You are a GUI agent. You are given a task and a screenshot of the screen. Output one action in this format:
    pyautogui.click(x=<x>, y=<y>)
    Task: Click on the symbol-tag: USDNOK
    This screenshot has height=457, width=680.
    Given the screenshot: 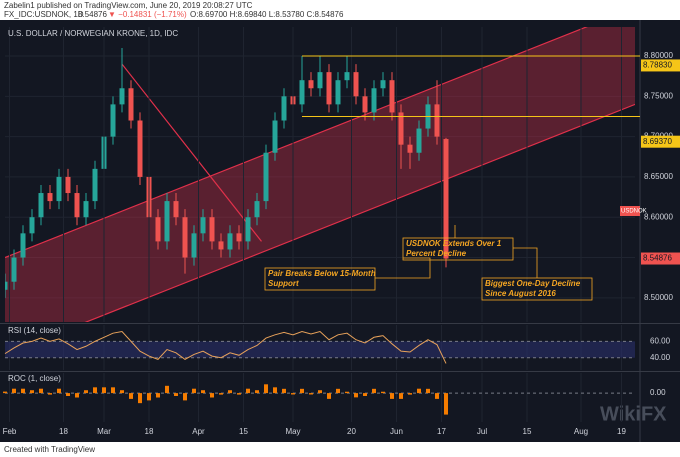 What is the action you would take?
    pyautogui.click(x=634, y=212)
    